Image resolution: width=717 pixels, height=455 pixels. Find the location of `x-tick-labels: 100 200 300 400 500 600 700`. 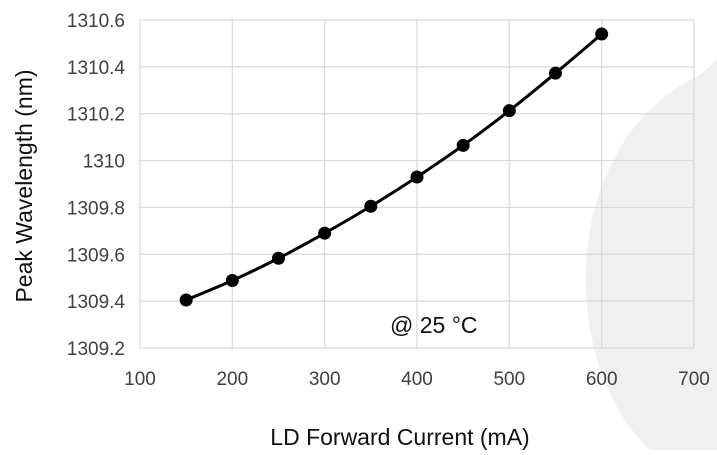

x-tick-labels: 100 200 300 400 500 600 700 is located at coordinates (417, 379).